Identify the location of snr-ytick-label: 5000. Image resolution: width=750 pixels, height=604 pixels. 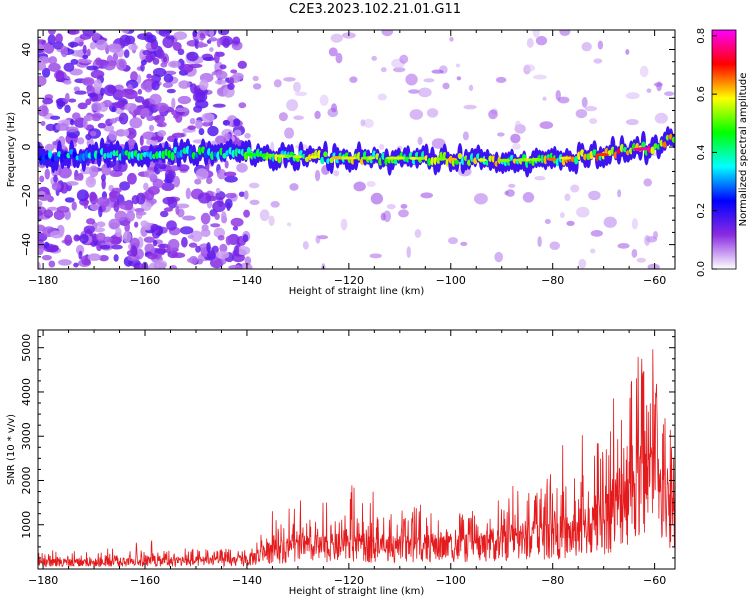
(26, 348).